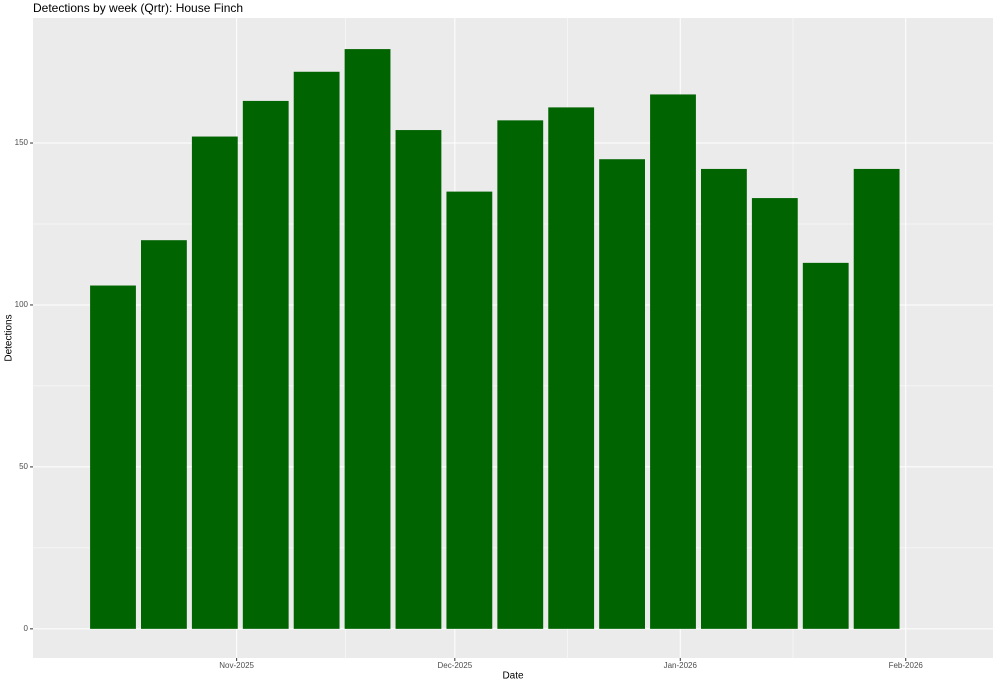  Describe the element at coordinates (906, 665) in the screenshot. I see `x-tick-label: Feb-2026` at that location.